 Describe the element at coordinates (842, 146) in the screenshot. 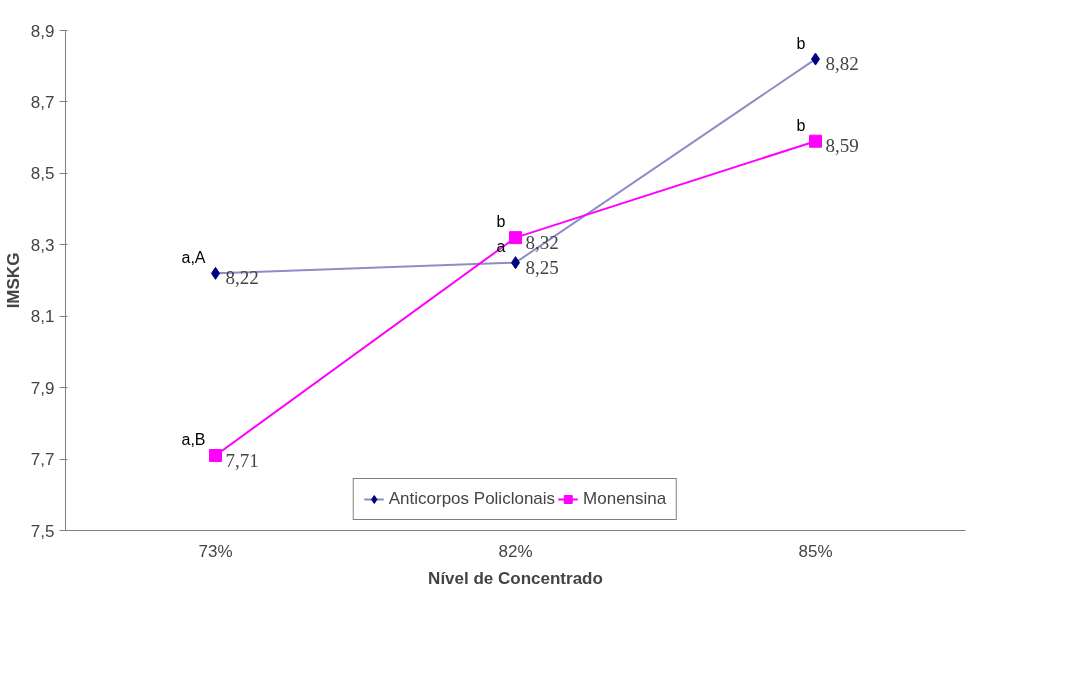

I see `data-label: 8,59` at that location.